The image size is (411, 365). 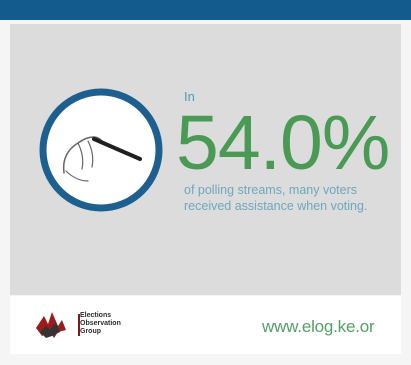 I want to click on top-bar, so click(x=205, y=10).